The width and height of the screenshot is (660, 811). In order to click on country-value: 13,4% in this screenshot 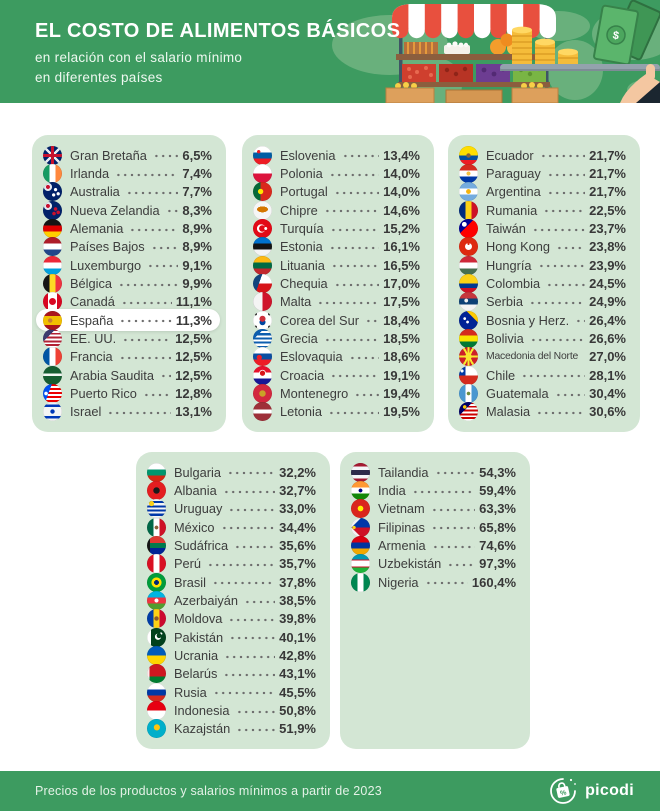, I will do `click(401, 155)`.